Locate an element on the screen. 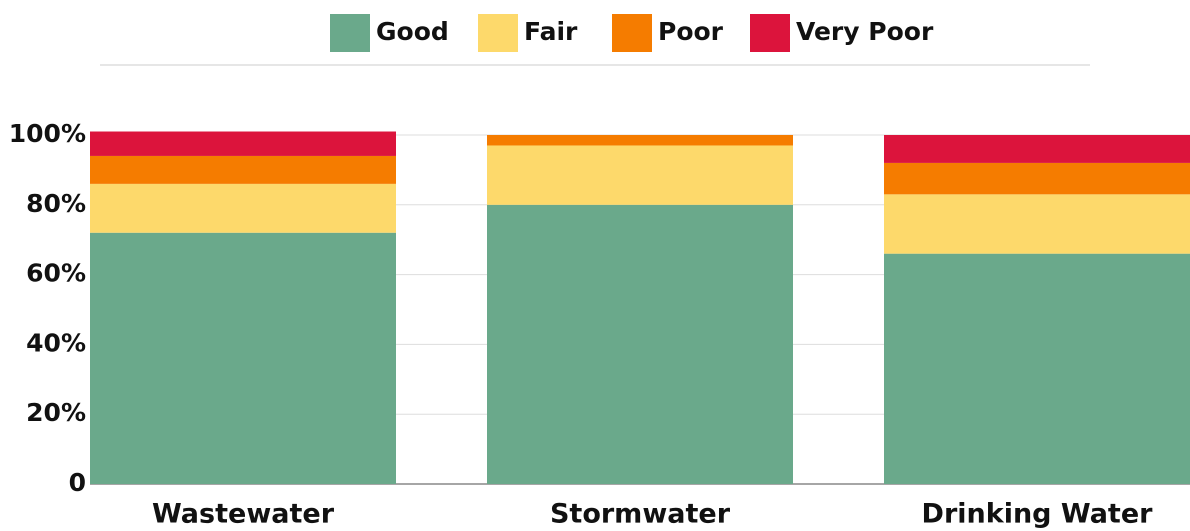  legend-label: Fair is located at coordinates (551, 31).